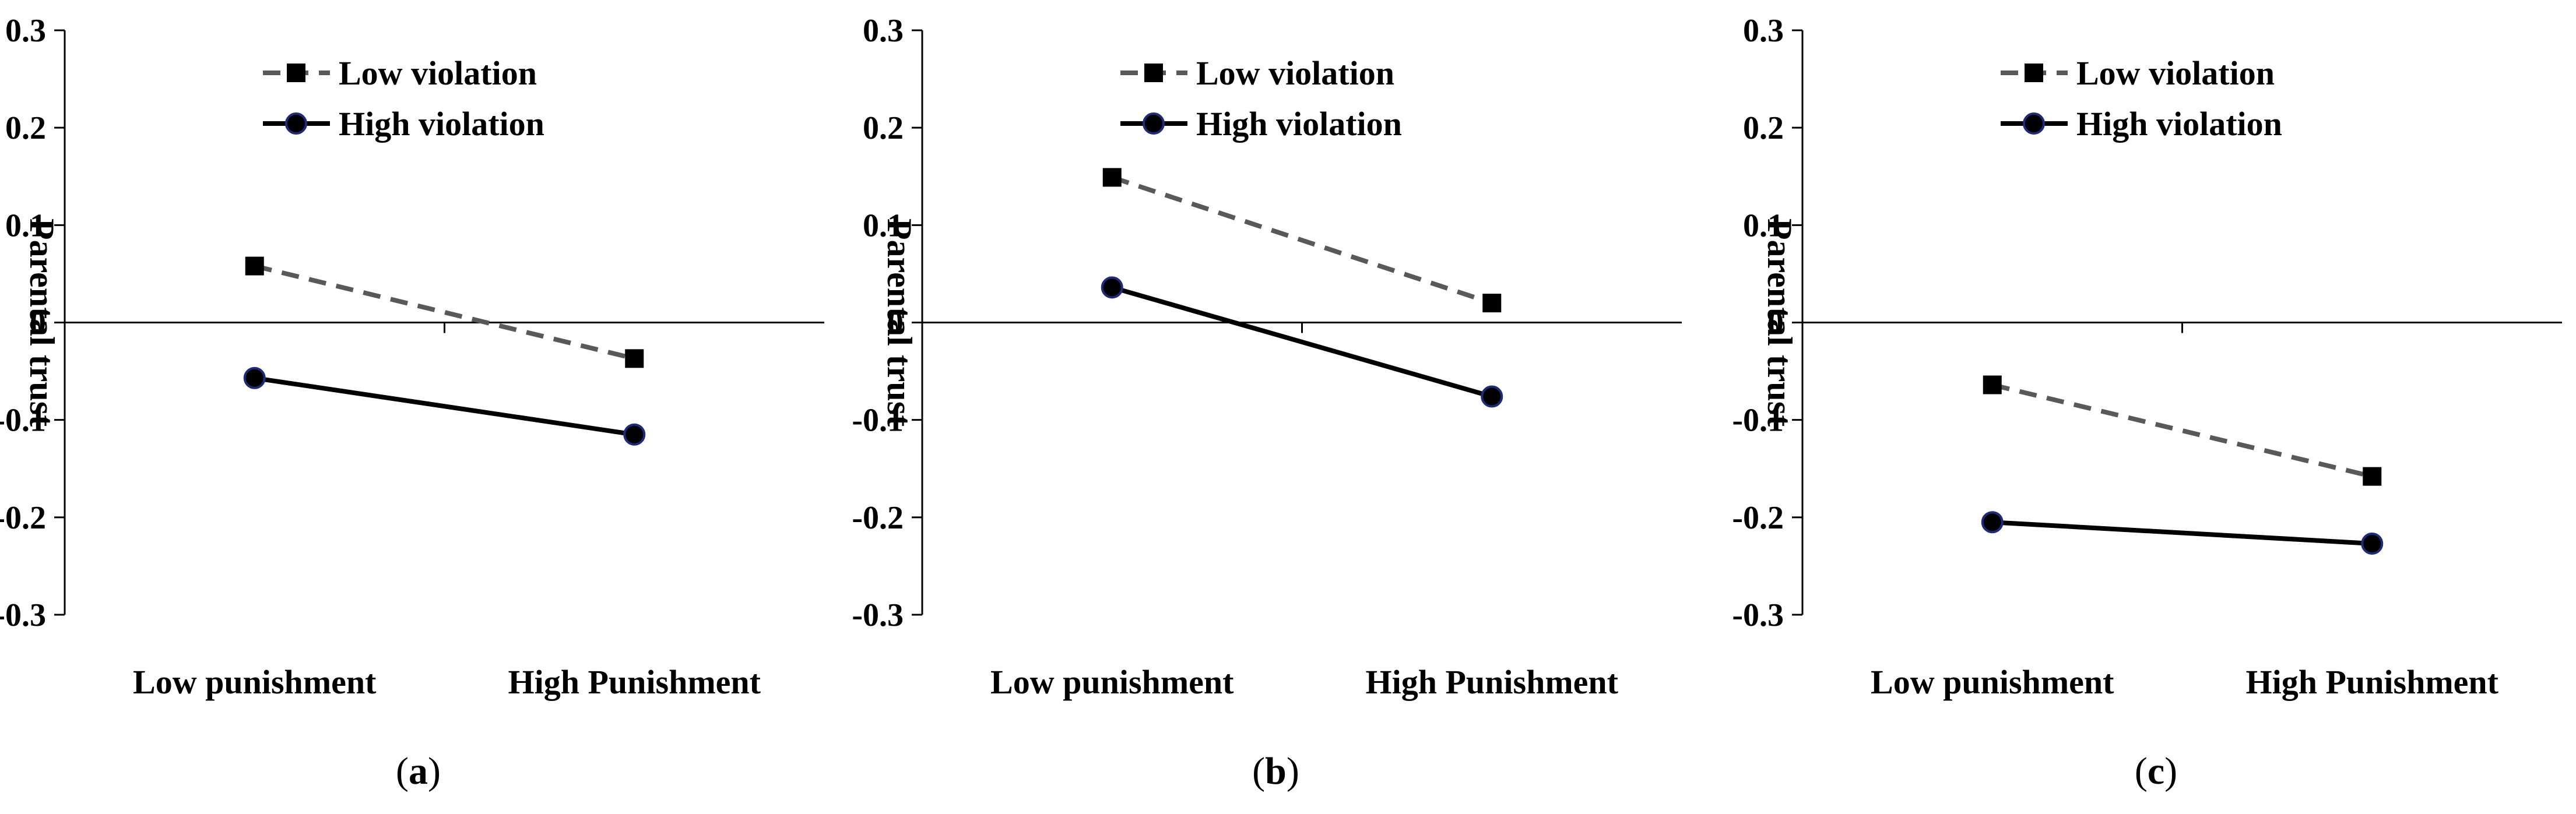 This screenshot has height=814, width=2576. I want to click on panel-label: (a), so click(418, 771).